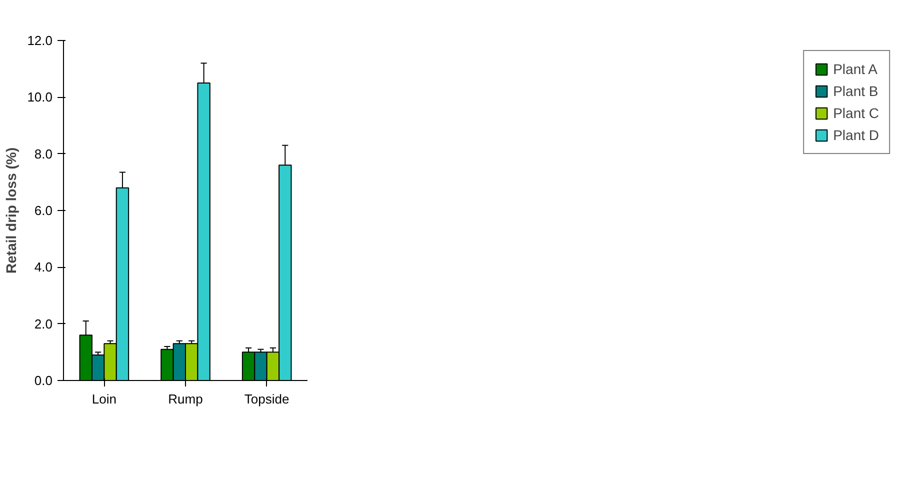 This screenshot has height=477, width=906. What do you see at coordinates (185, 399) in the screenshot?
I see `x-tick-label: Rump` at bounding box center [185, 399].